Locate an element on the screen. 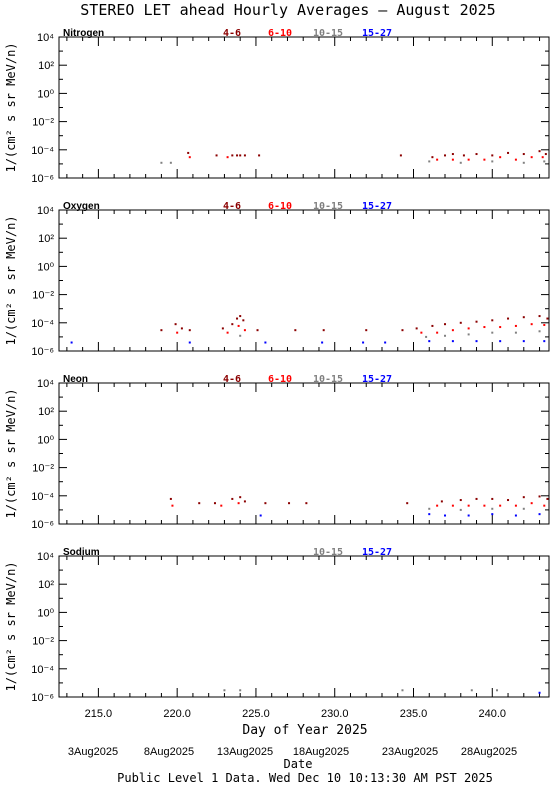 This screenshot has width=550, height=787. x-axis-label: Day of Year 2025 is located at coordinates (304, 730).